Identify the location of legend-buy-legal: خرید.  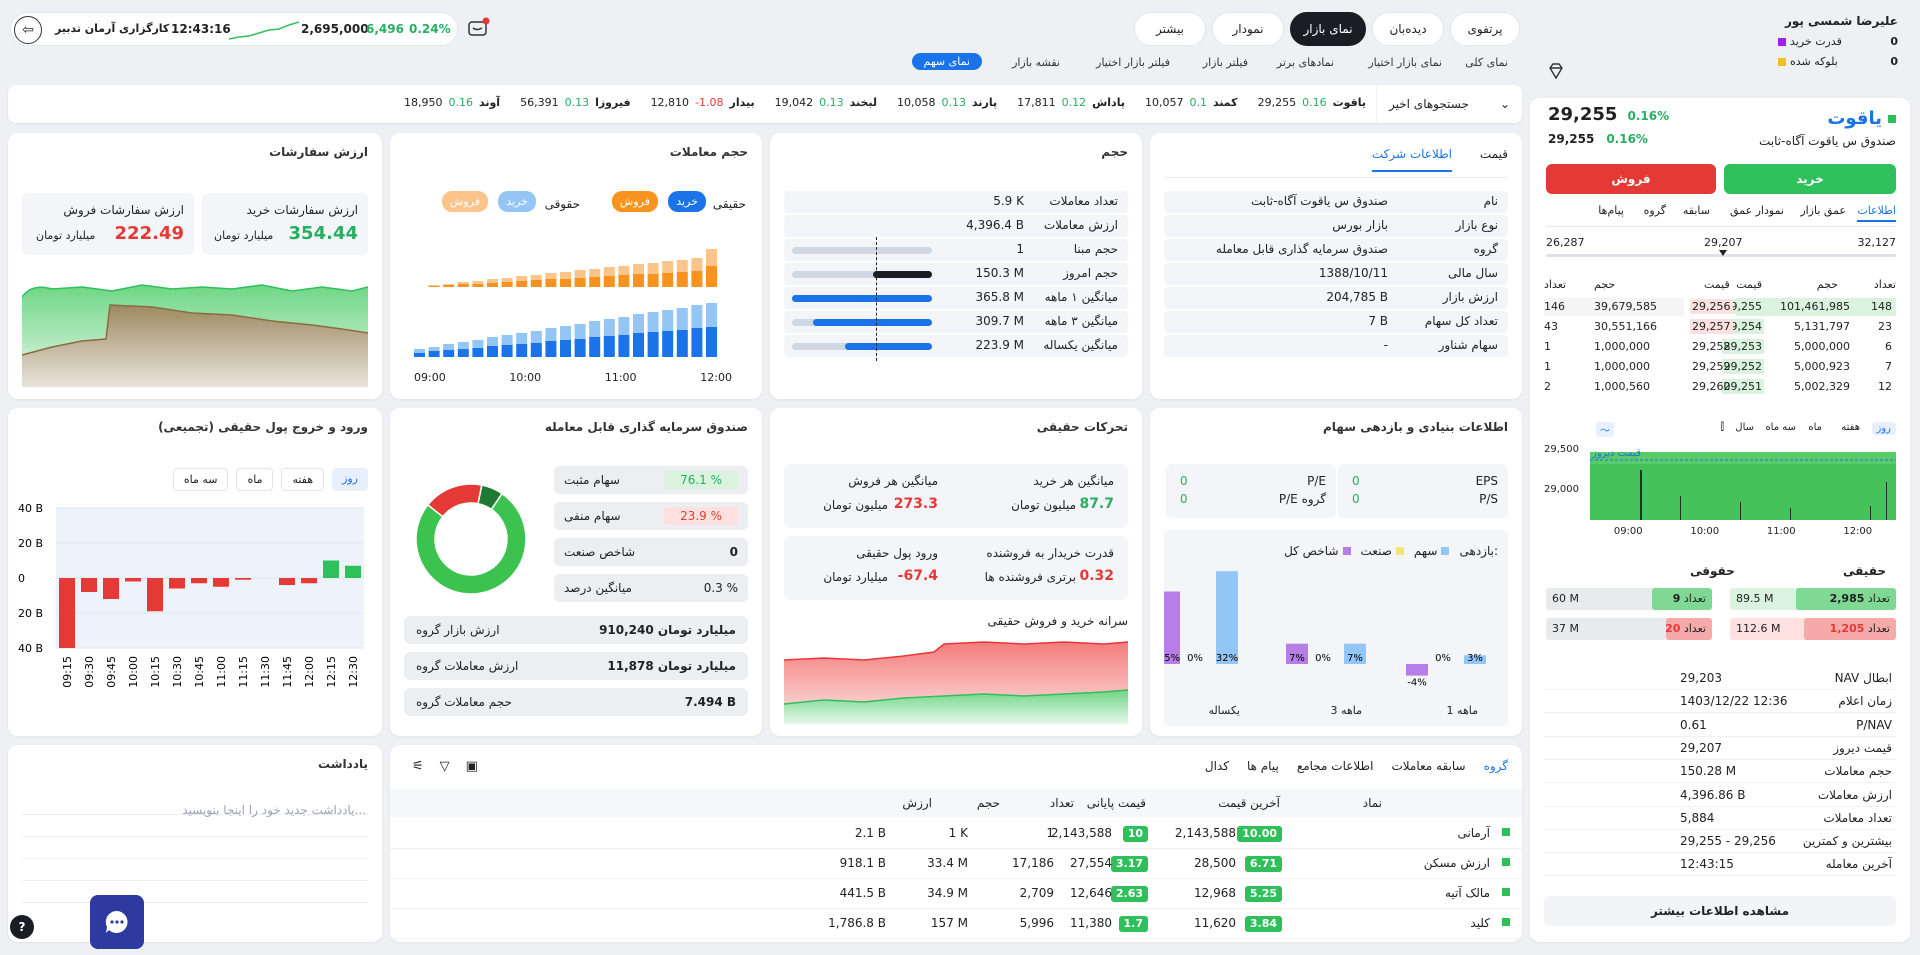
(517, 201).